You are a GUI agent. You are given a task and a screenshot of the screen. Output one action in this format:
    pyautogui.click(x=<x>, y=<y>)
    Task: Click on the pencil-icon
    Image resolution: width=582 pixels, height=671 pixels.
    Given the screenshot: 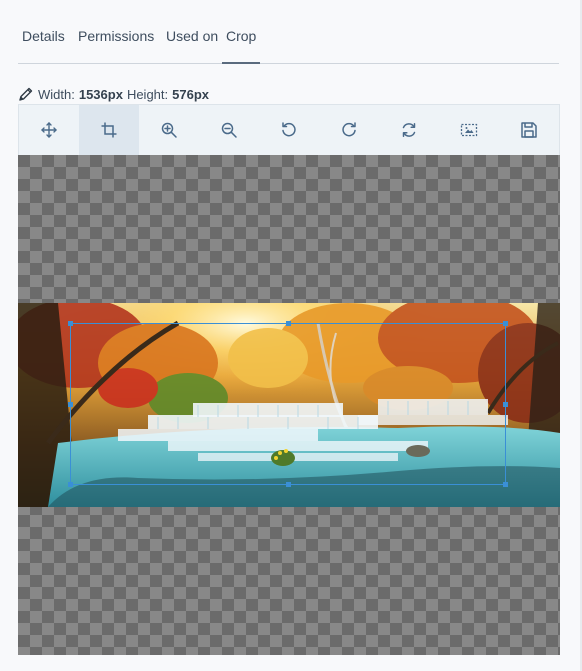 What is the action you would take?
    pyautogui.click(x=26, y=94)
    